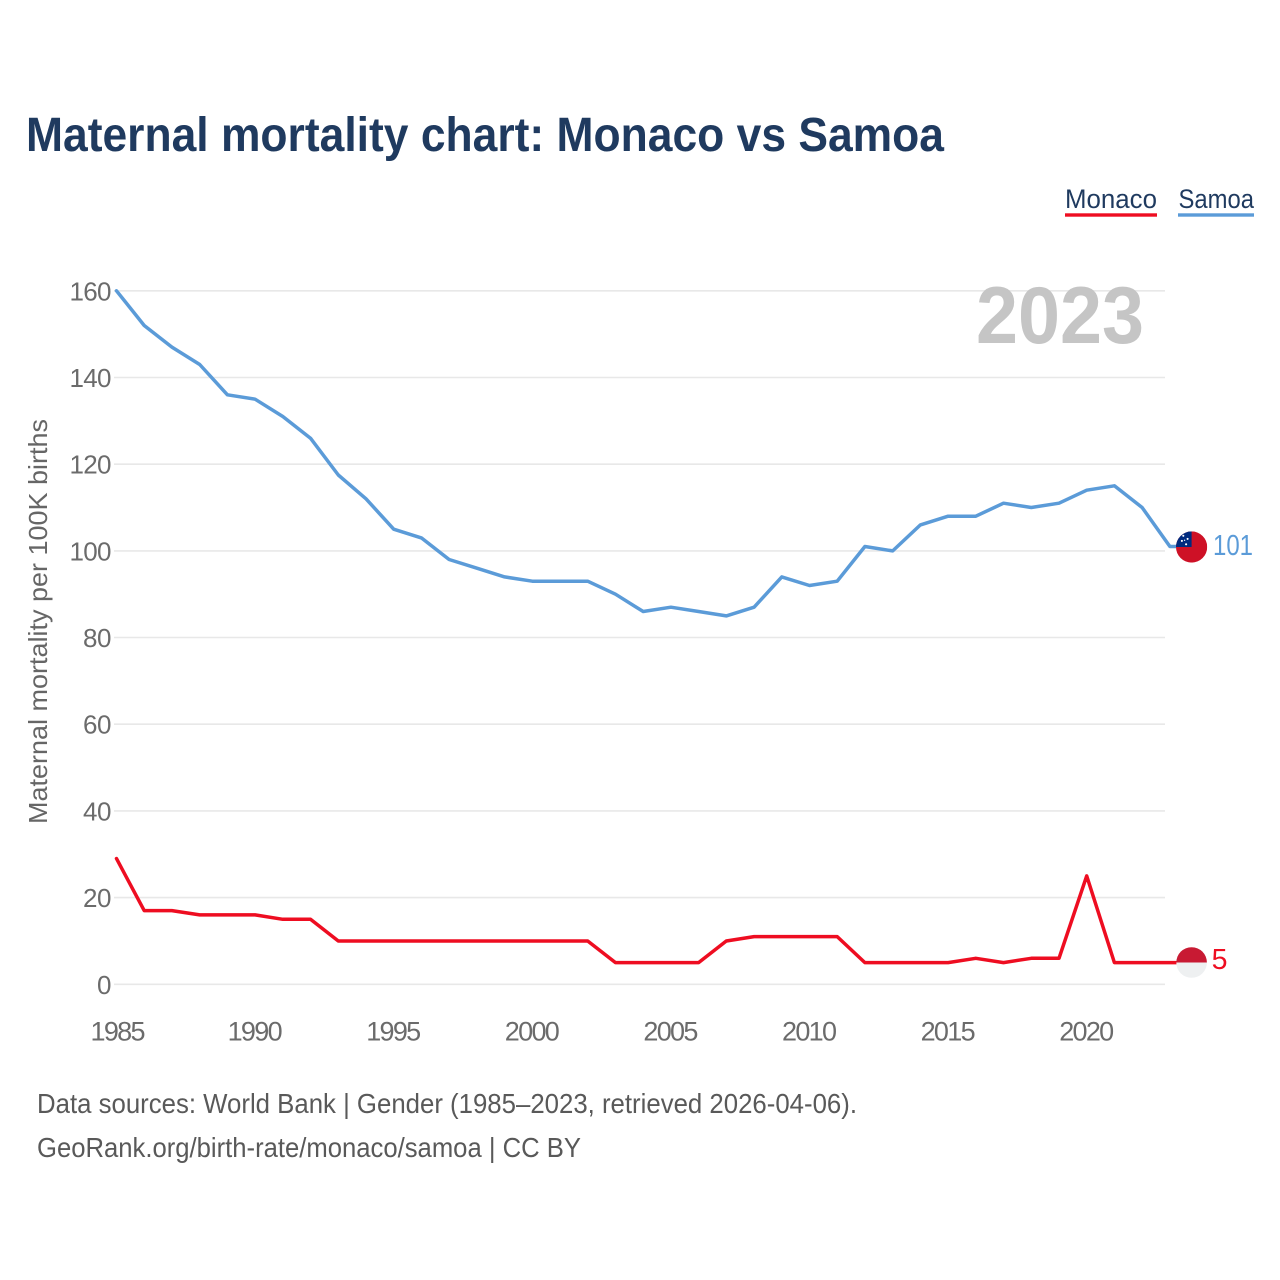  What do you see at coordinates (1086, 1032) in the screenshot?
I see `svg-text: 2020` at bounding box center [1086, 1032].